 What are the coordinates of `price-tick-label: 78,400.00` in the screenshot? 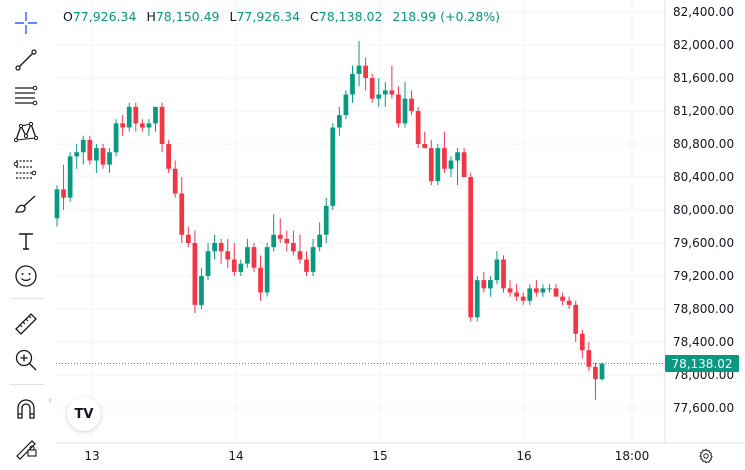 It's located at (703, 342).